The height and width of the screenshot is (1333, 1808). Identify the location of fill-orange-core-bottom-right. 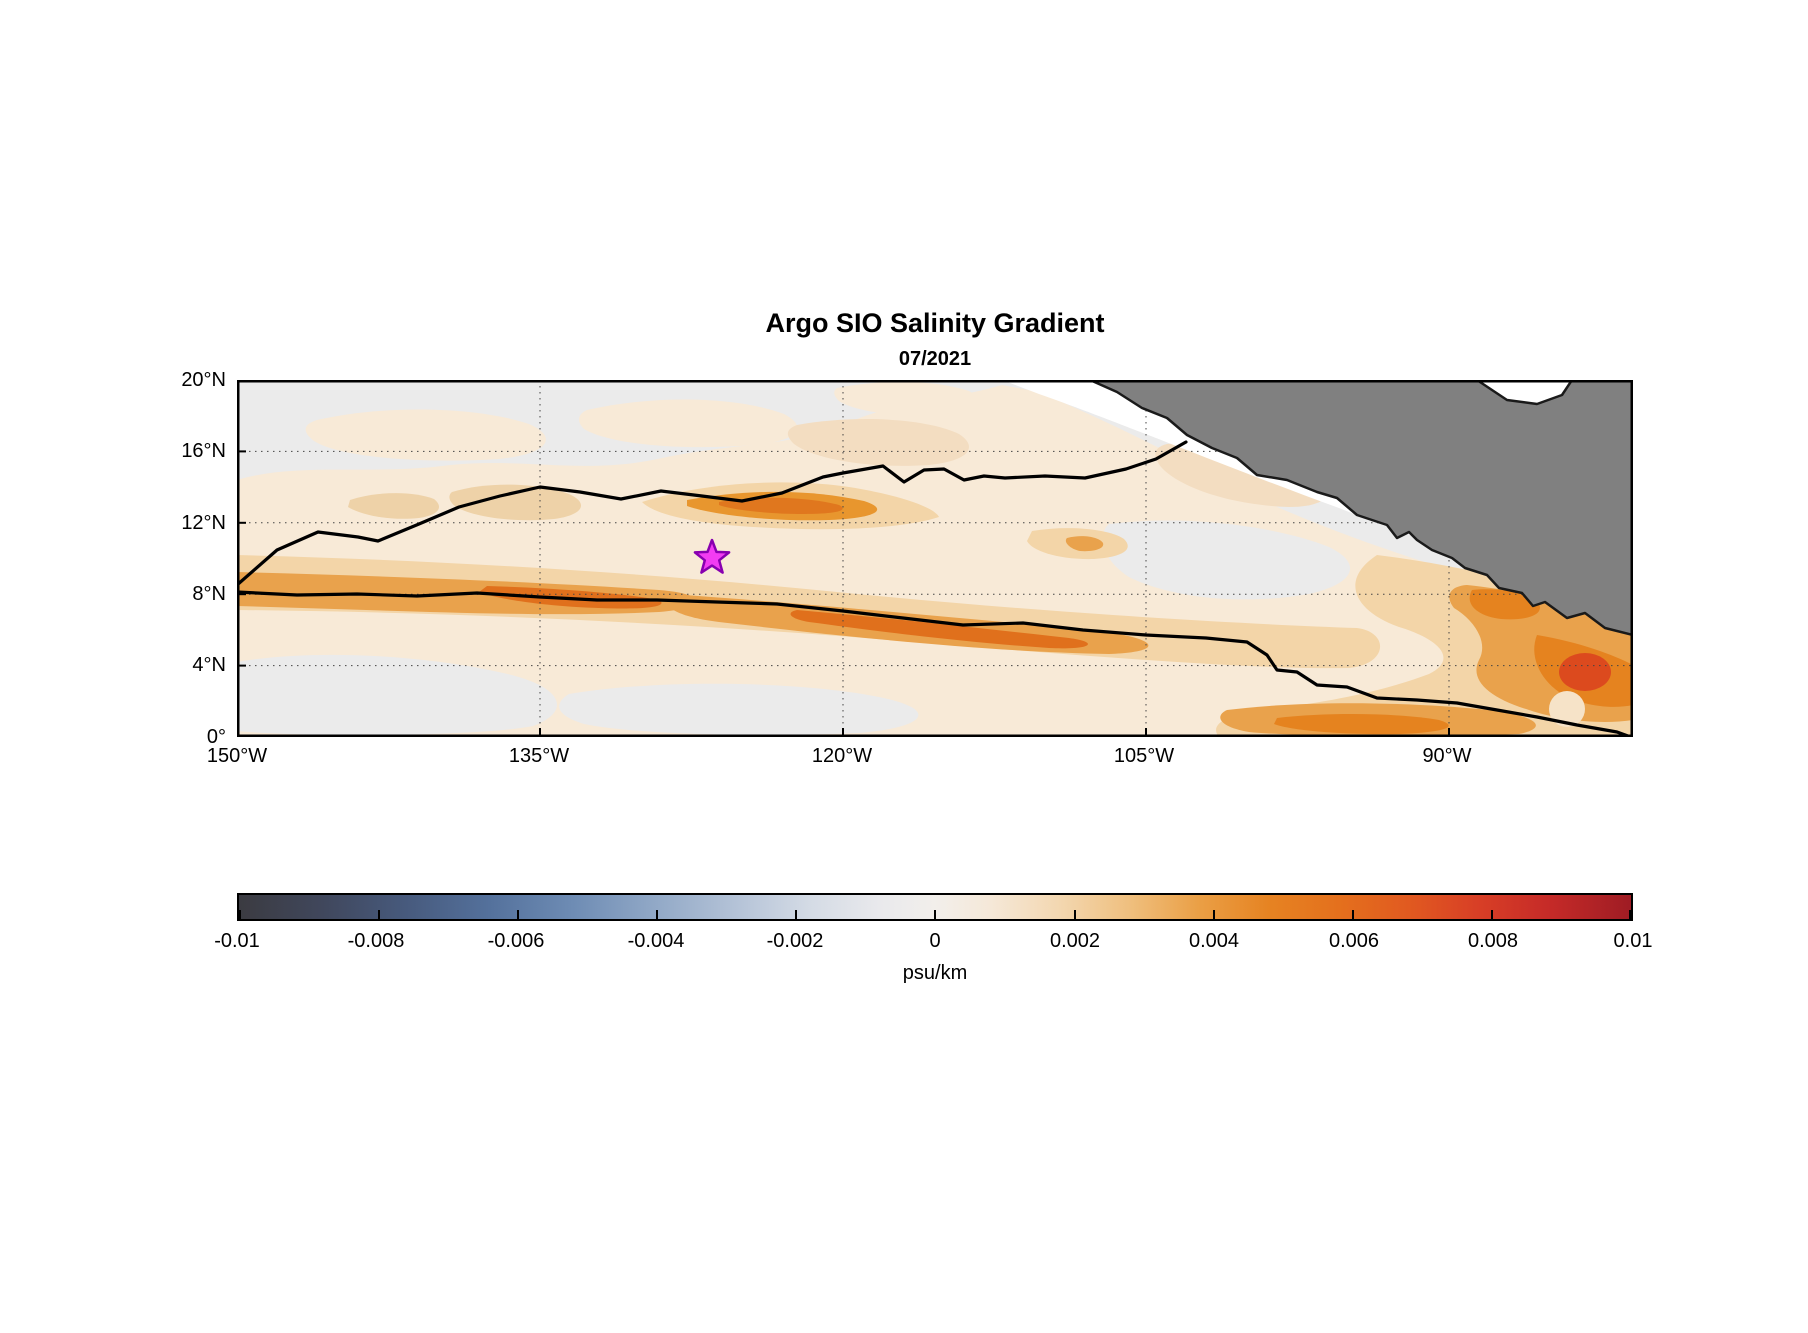
(1361, 724).